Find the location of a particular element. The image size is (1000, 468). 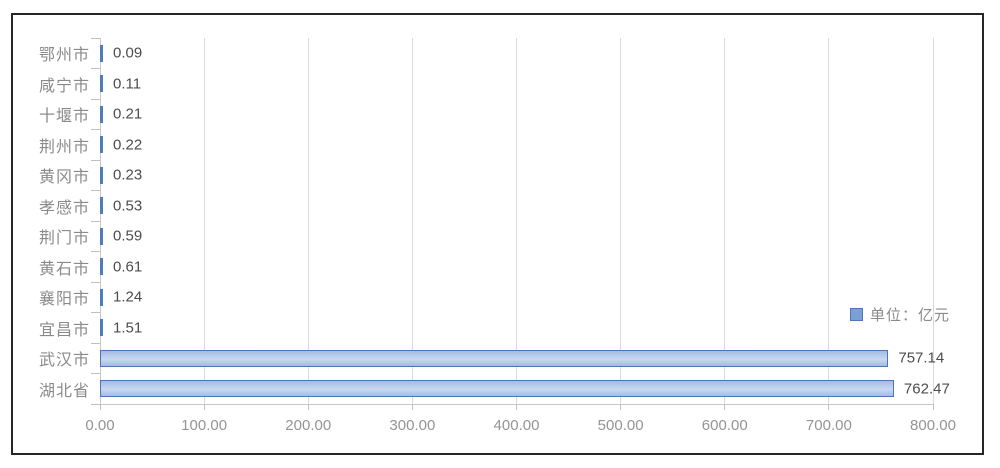

x-axis-label: 500.00 is located at coordinates (620, 425).